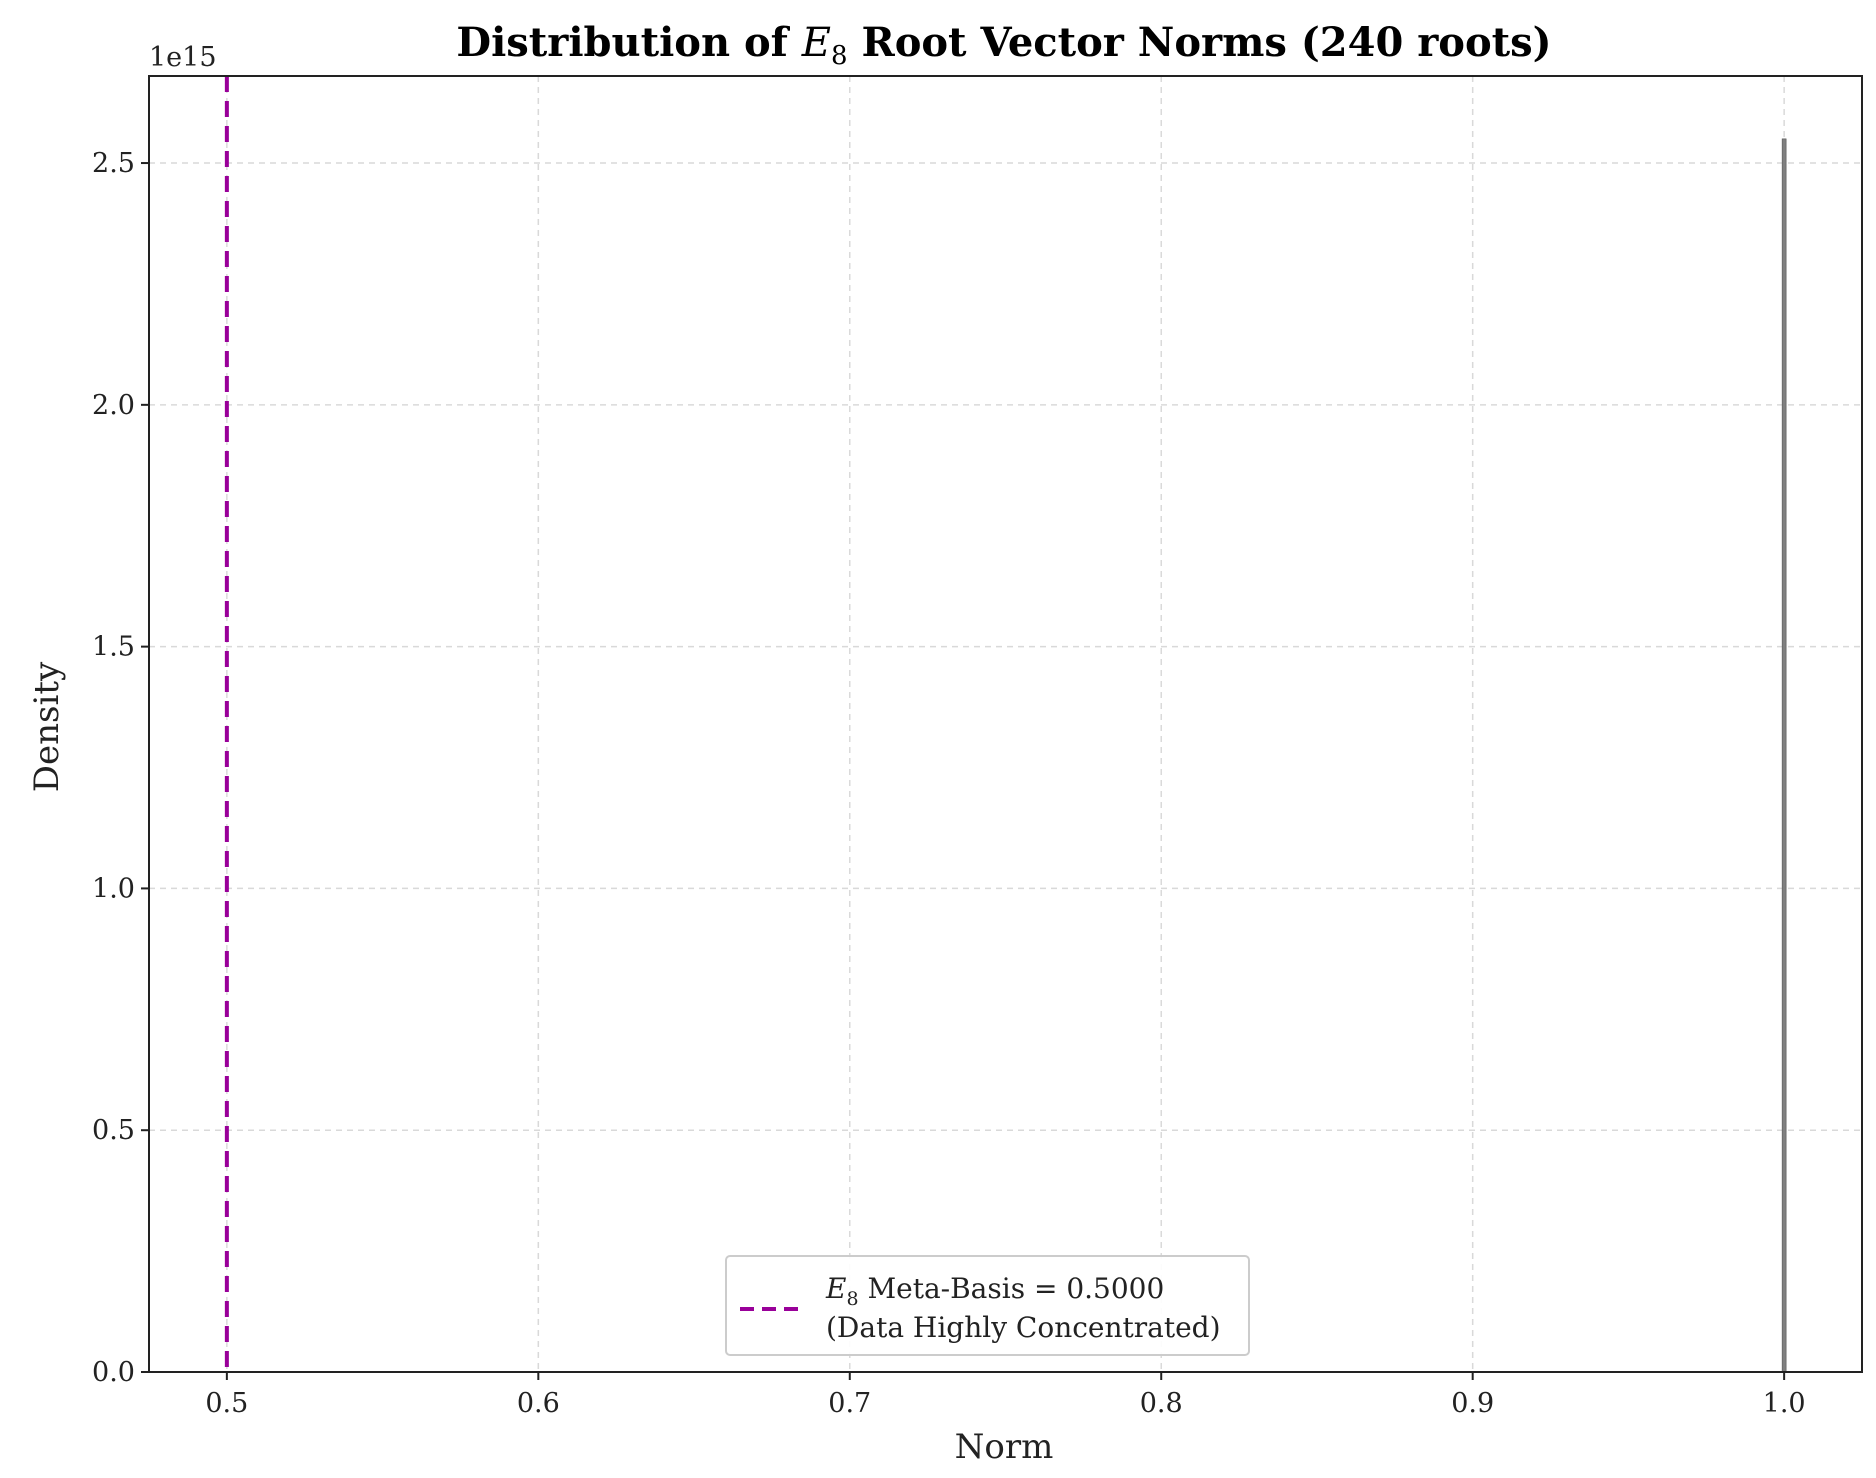  Describe the element at coordinates (1784, 1403) in the screenshot. I see `x-tick-label: 1.0` at that location.